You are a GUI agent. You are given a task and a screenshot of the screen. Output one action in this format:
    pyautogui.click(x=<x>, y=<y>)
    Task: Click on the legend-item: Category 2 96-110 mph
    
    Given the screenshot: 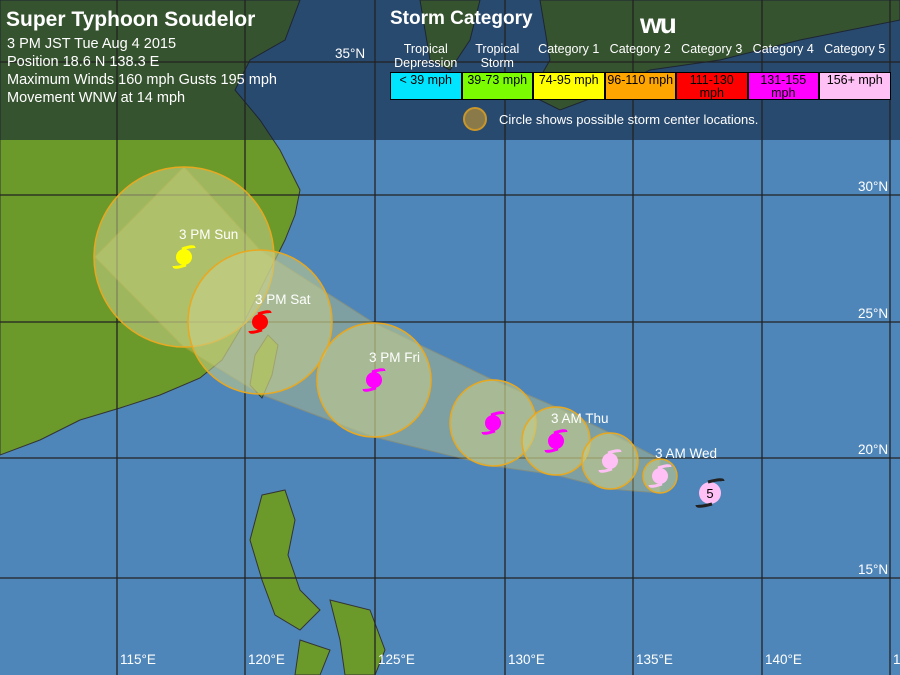 What is the action you would take?
    pyautogui.click(x=640, y=71)
    